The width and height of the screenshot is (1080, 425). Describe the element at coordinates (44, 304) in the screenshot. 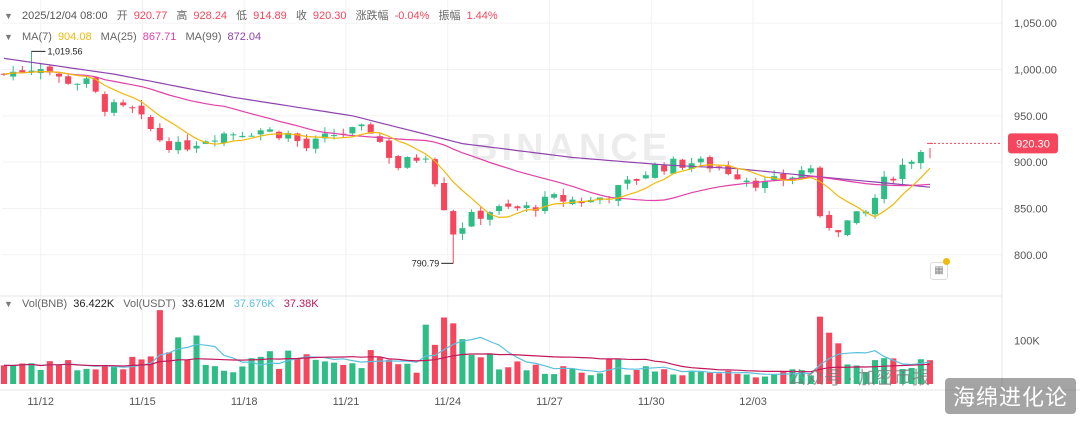

I see `vol-bnb-label: Vol(BNB)` at that location.